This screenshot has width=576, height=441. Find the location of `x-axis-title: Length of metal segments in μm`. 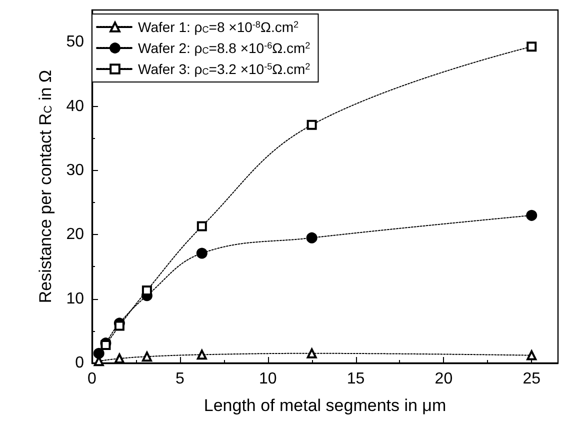

x-axis-title: Length of metal segments in μm is located at coordinates (325, 405).